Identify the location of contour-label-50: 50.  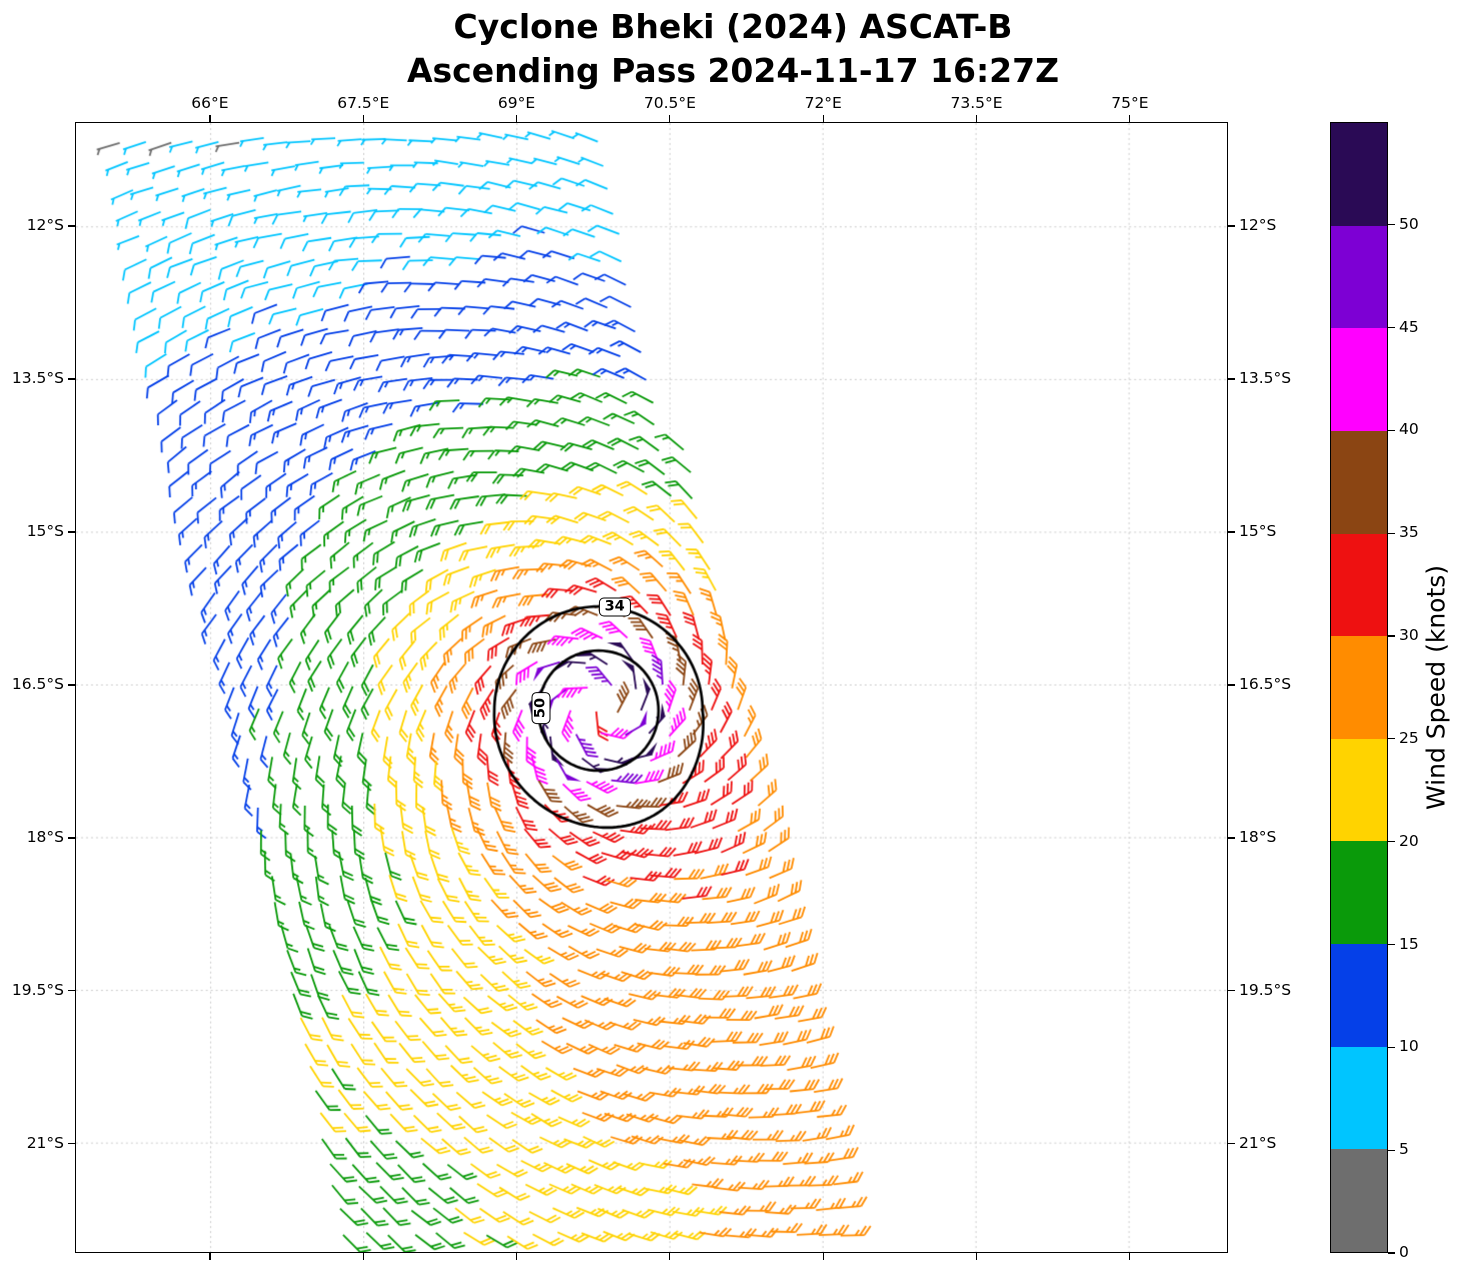
(541, 708).